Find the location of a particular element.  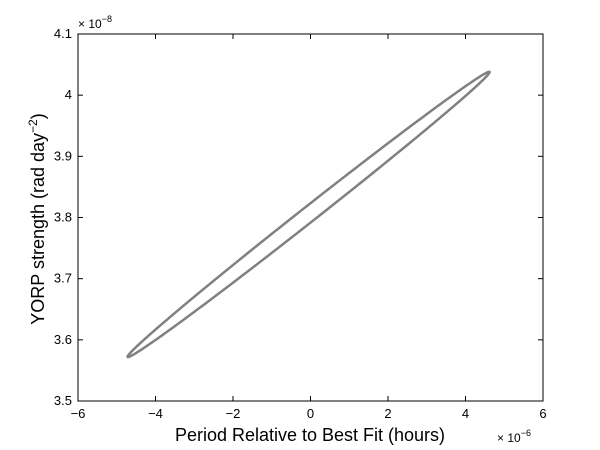

x-tick-label: 0 is located at coordinates (310, 413).